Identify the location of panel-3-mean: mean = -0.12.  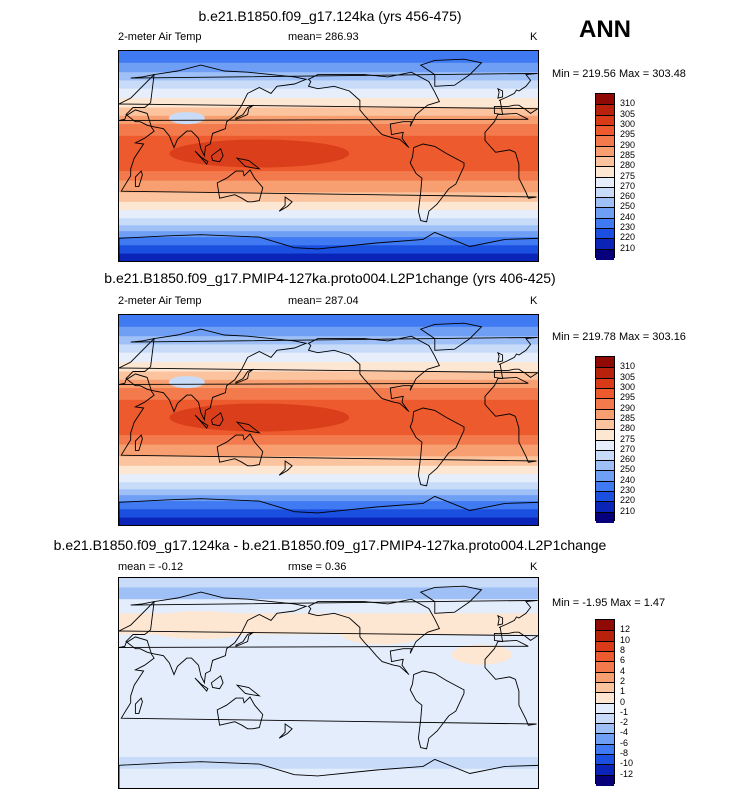
(151, 567).